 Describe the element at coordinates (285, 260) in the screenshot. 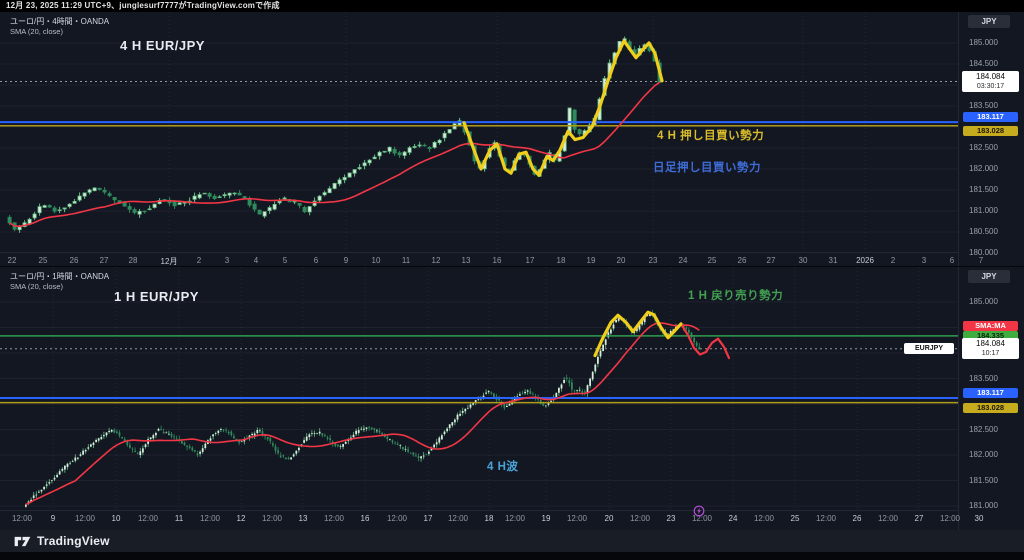

I see `time-tick: 5` at that location.